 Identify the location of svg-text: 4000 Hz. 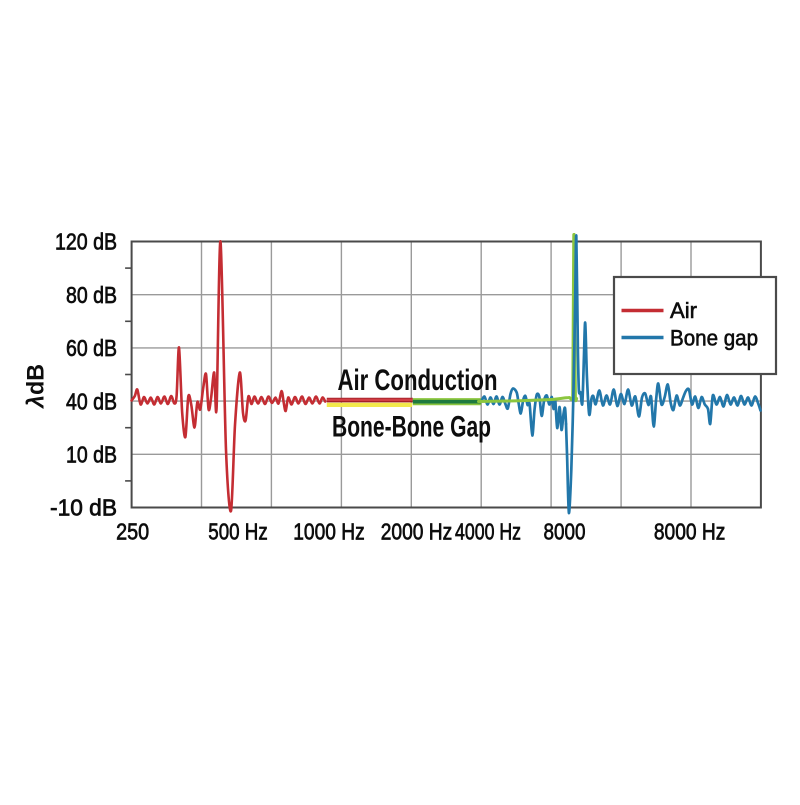
(488, 532).